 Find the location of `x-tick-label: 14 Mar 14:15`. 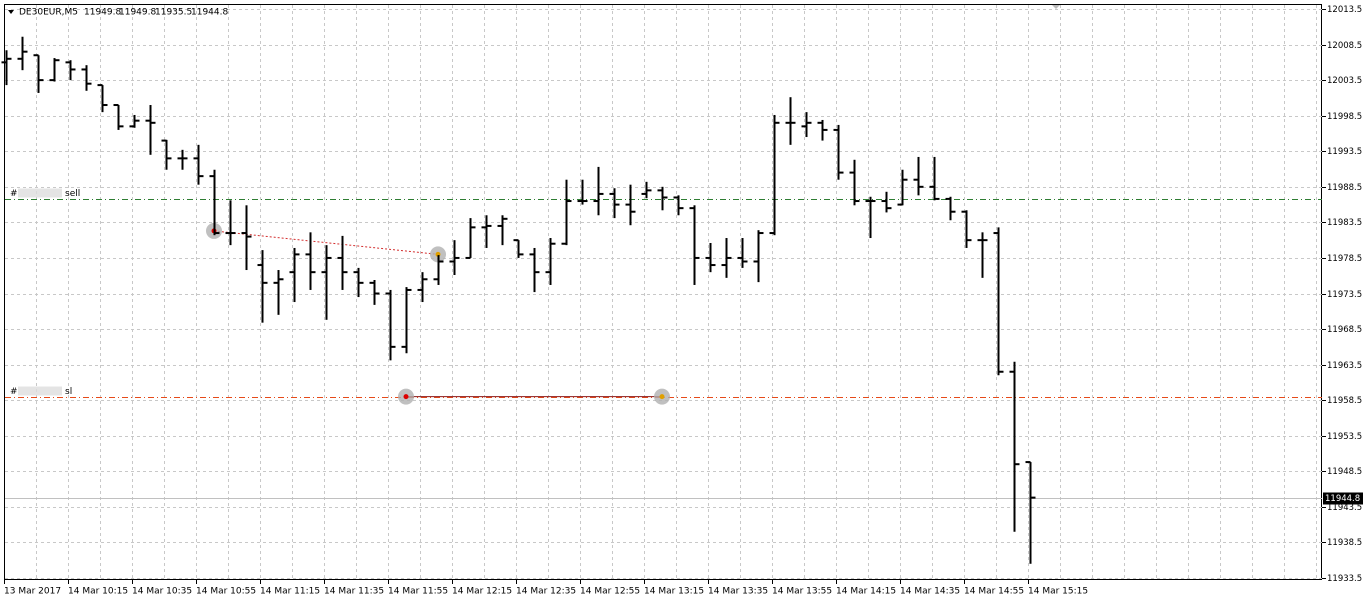

x-tick-label: 14 Mar 14:15 is located at coordinates (866, 592).